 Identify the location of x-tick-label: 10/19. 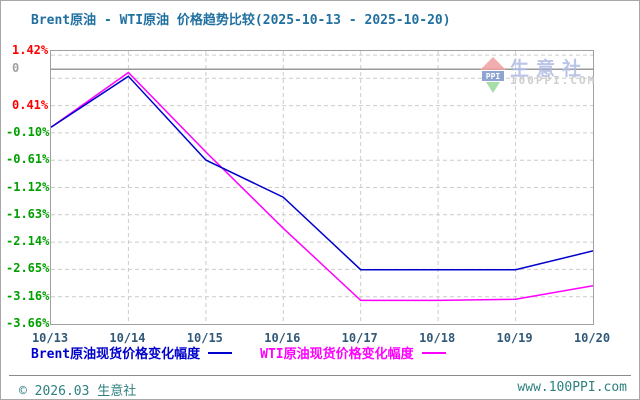
(514, 338).